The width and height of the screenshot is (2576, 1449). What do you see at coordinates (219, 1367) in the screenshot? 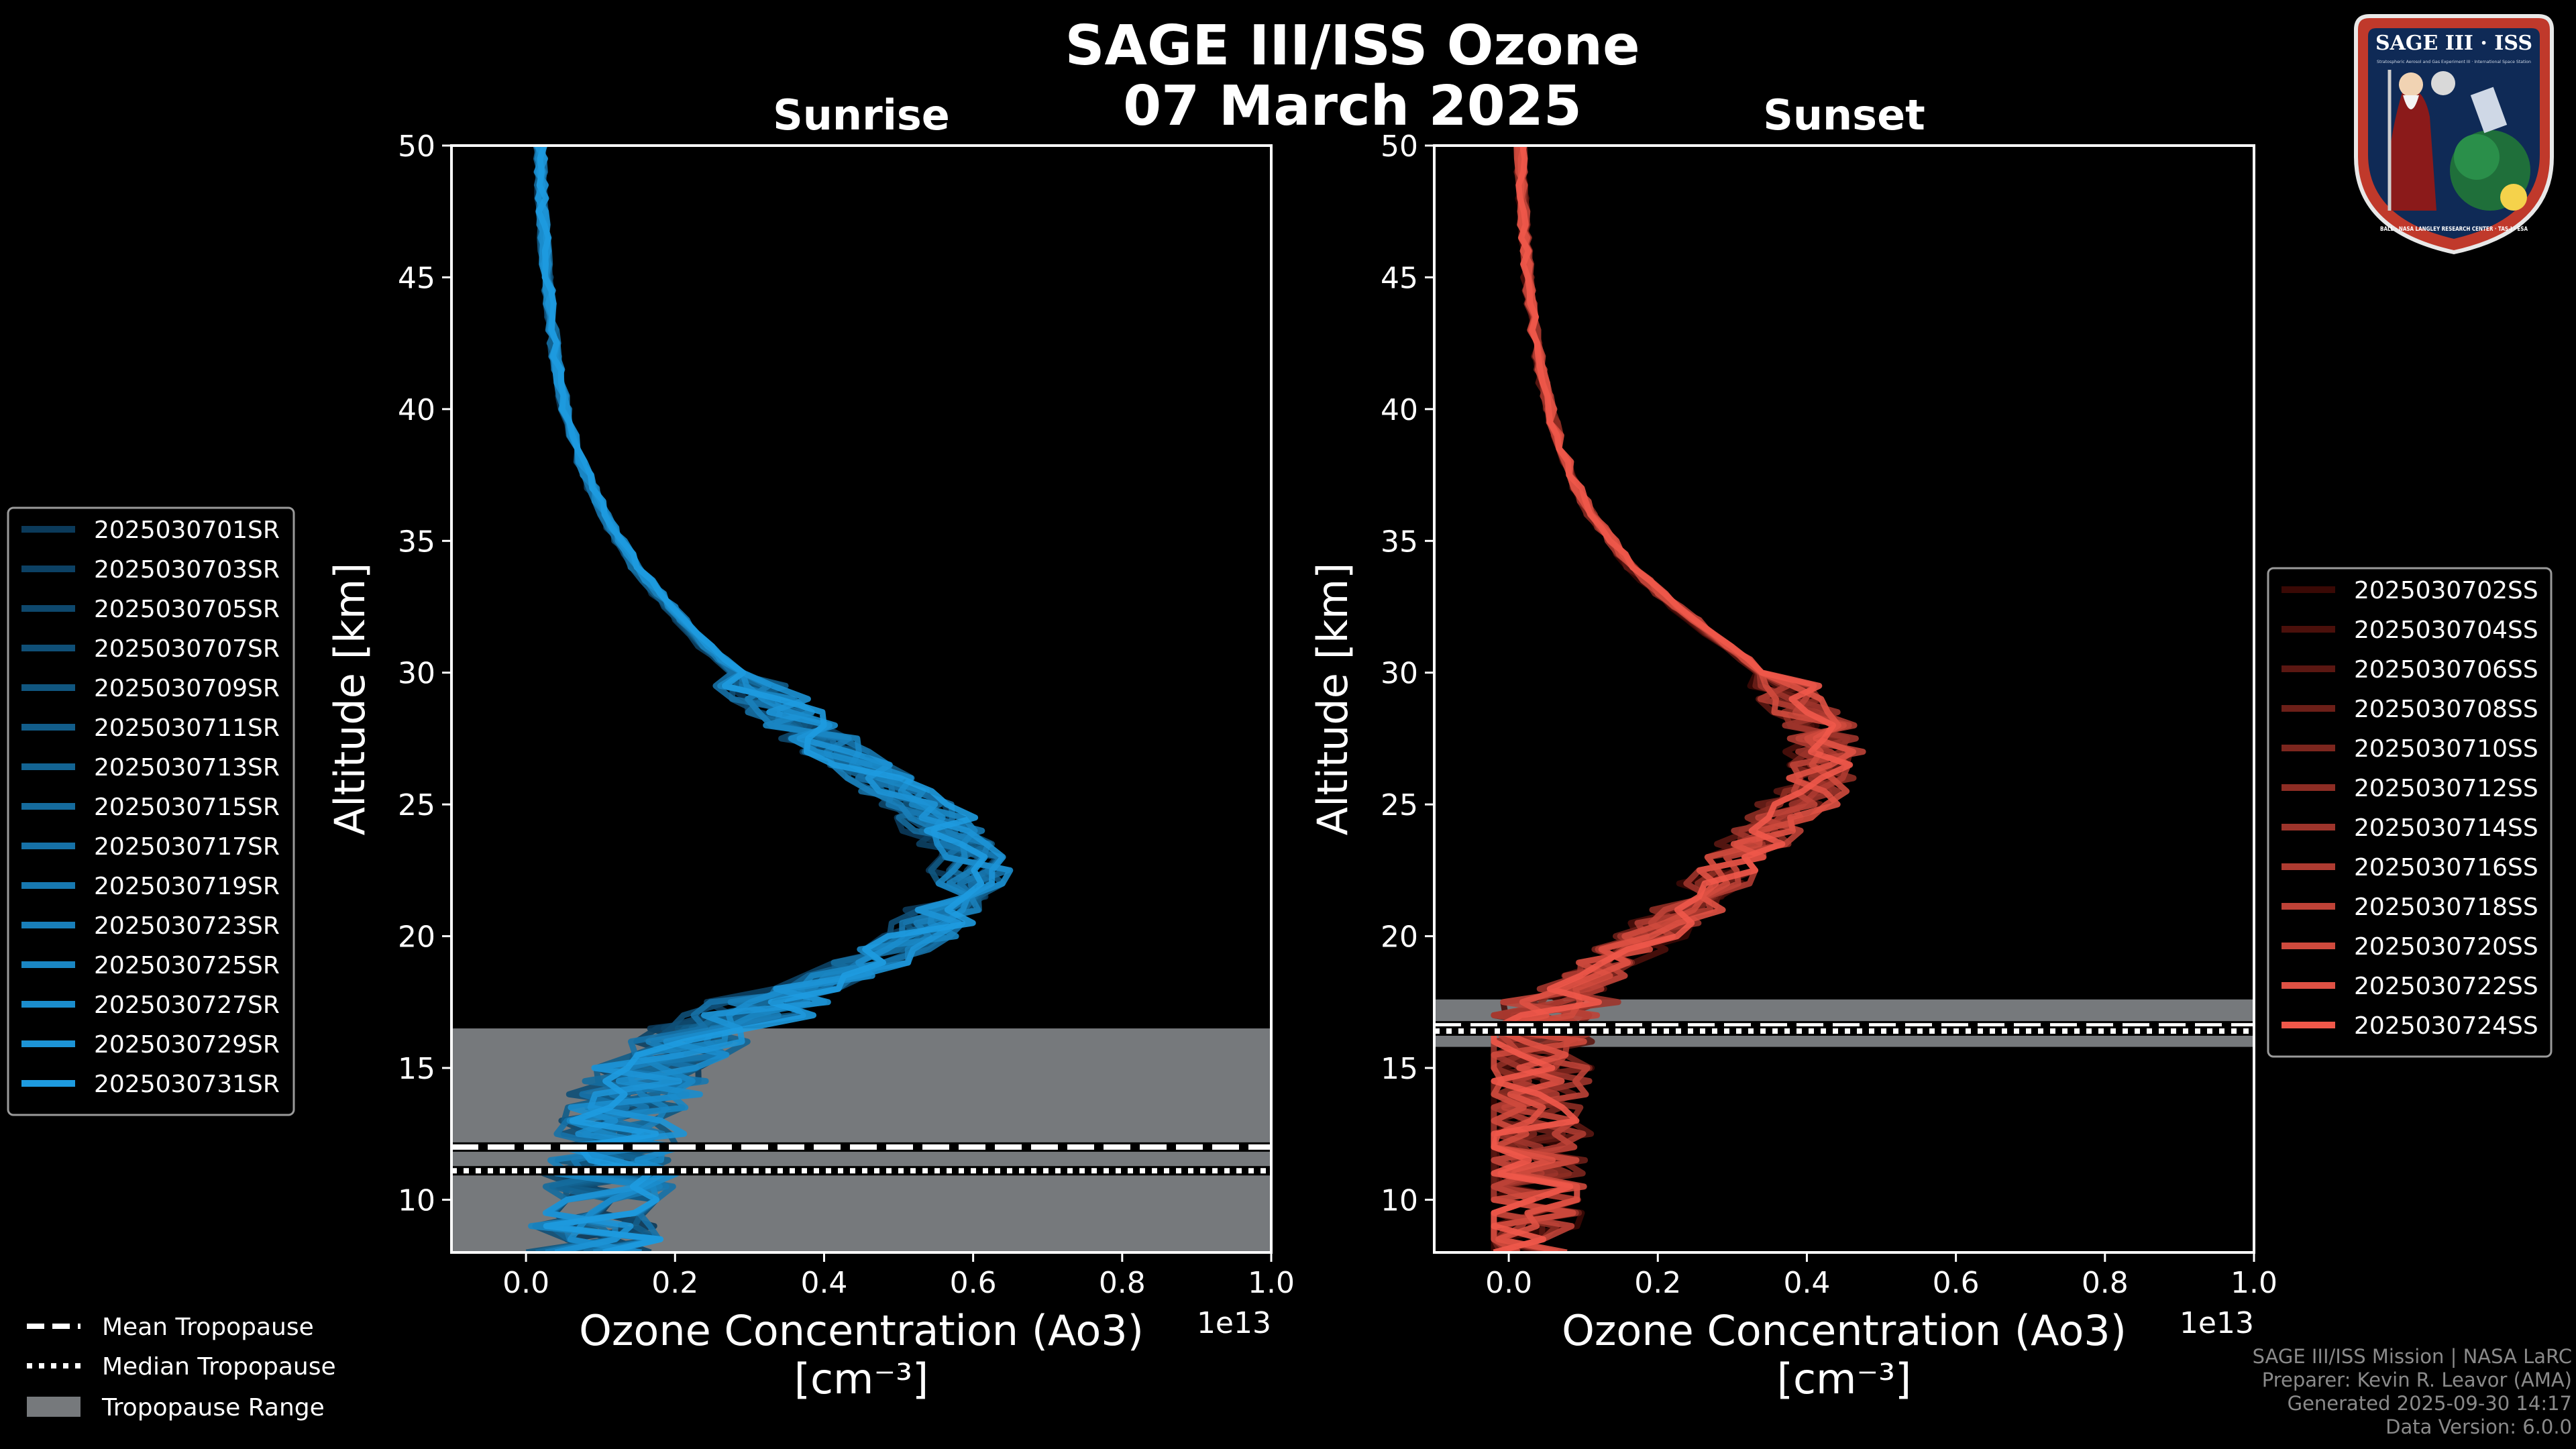
I see `median-tropopause-label: Median Tropopause` at bounding box center [219, 1367].